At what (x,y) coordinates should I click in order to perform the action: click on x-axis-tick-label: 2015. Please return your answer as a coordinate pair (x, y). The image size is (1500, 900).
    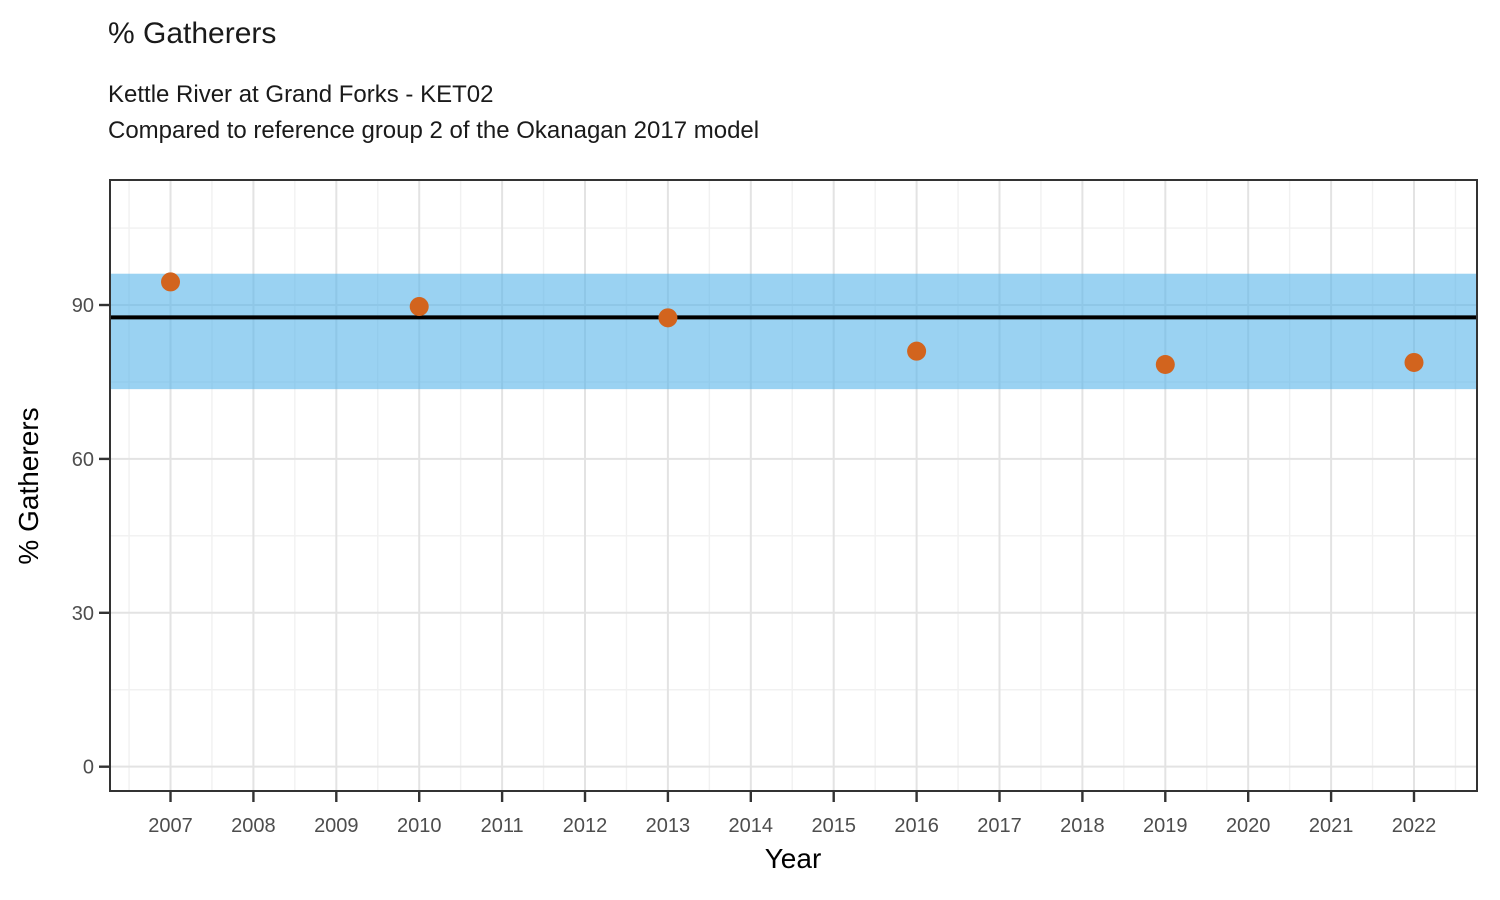
    Looking at the image, I should click on (833, 826).